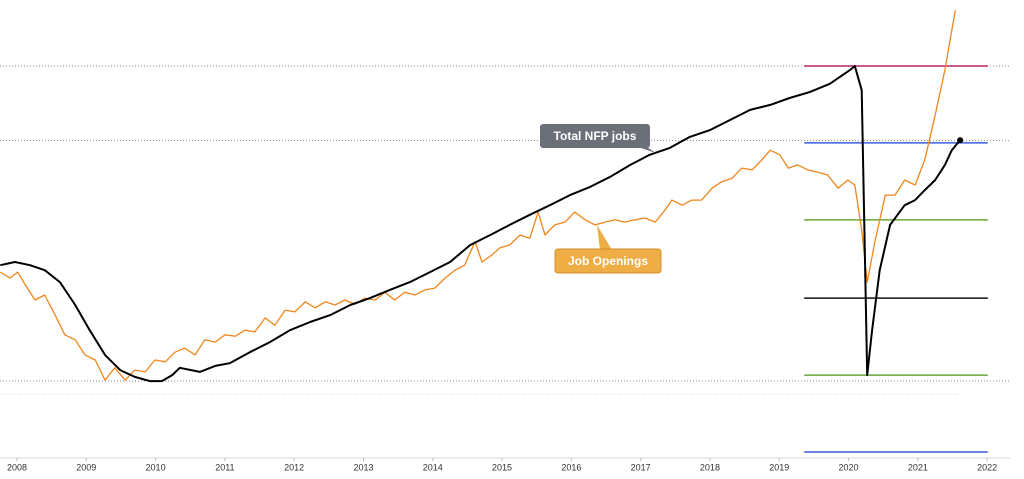 This screenshot has width=1024, height=479. What do you see at coordinates (86, 467) in the screenshot?
I see `x-tick-label: 2009` at bounding box center [86, 467].